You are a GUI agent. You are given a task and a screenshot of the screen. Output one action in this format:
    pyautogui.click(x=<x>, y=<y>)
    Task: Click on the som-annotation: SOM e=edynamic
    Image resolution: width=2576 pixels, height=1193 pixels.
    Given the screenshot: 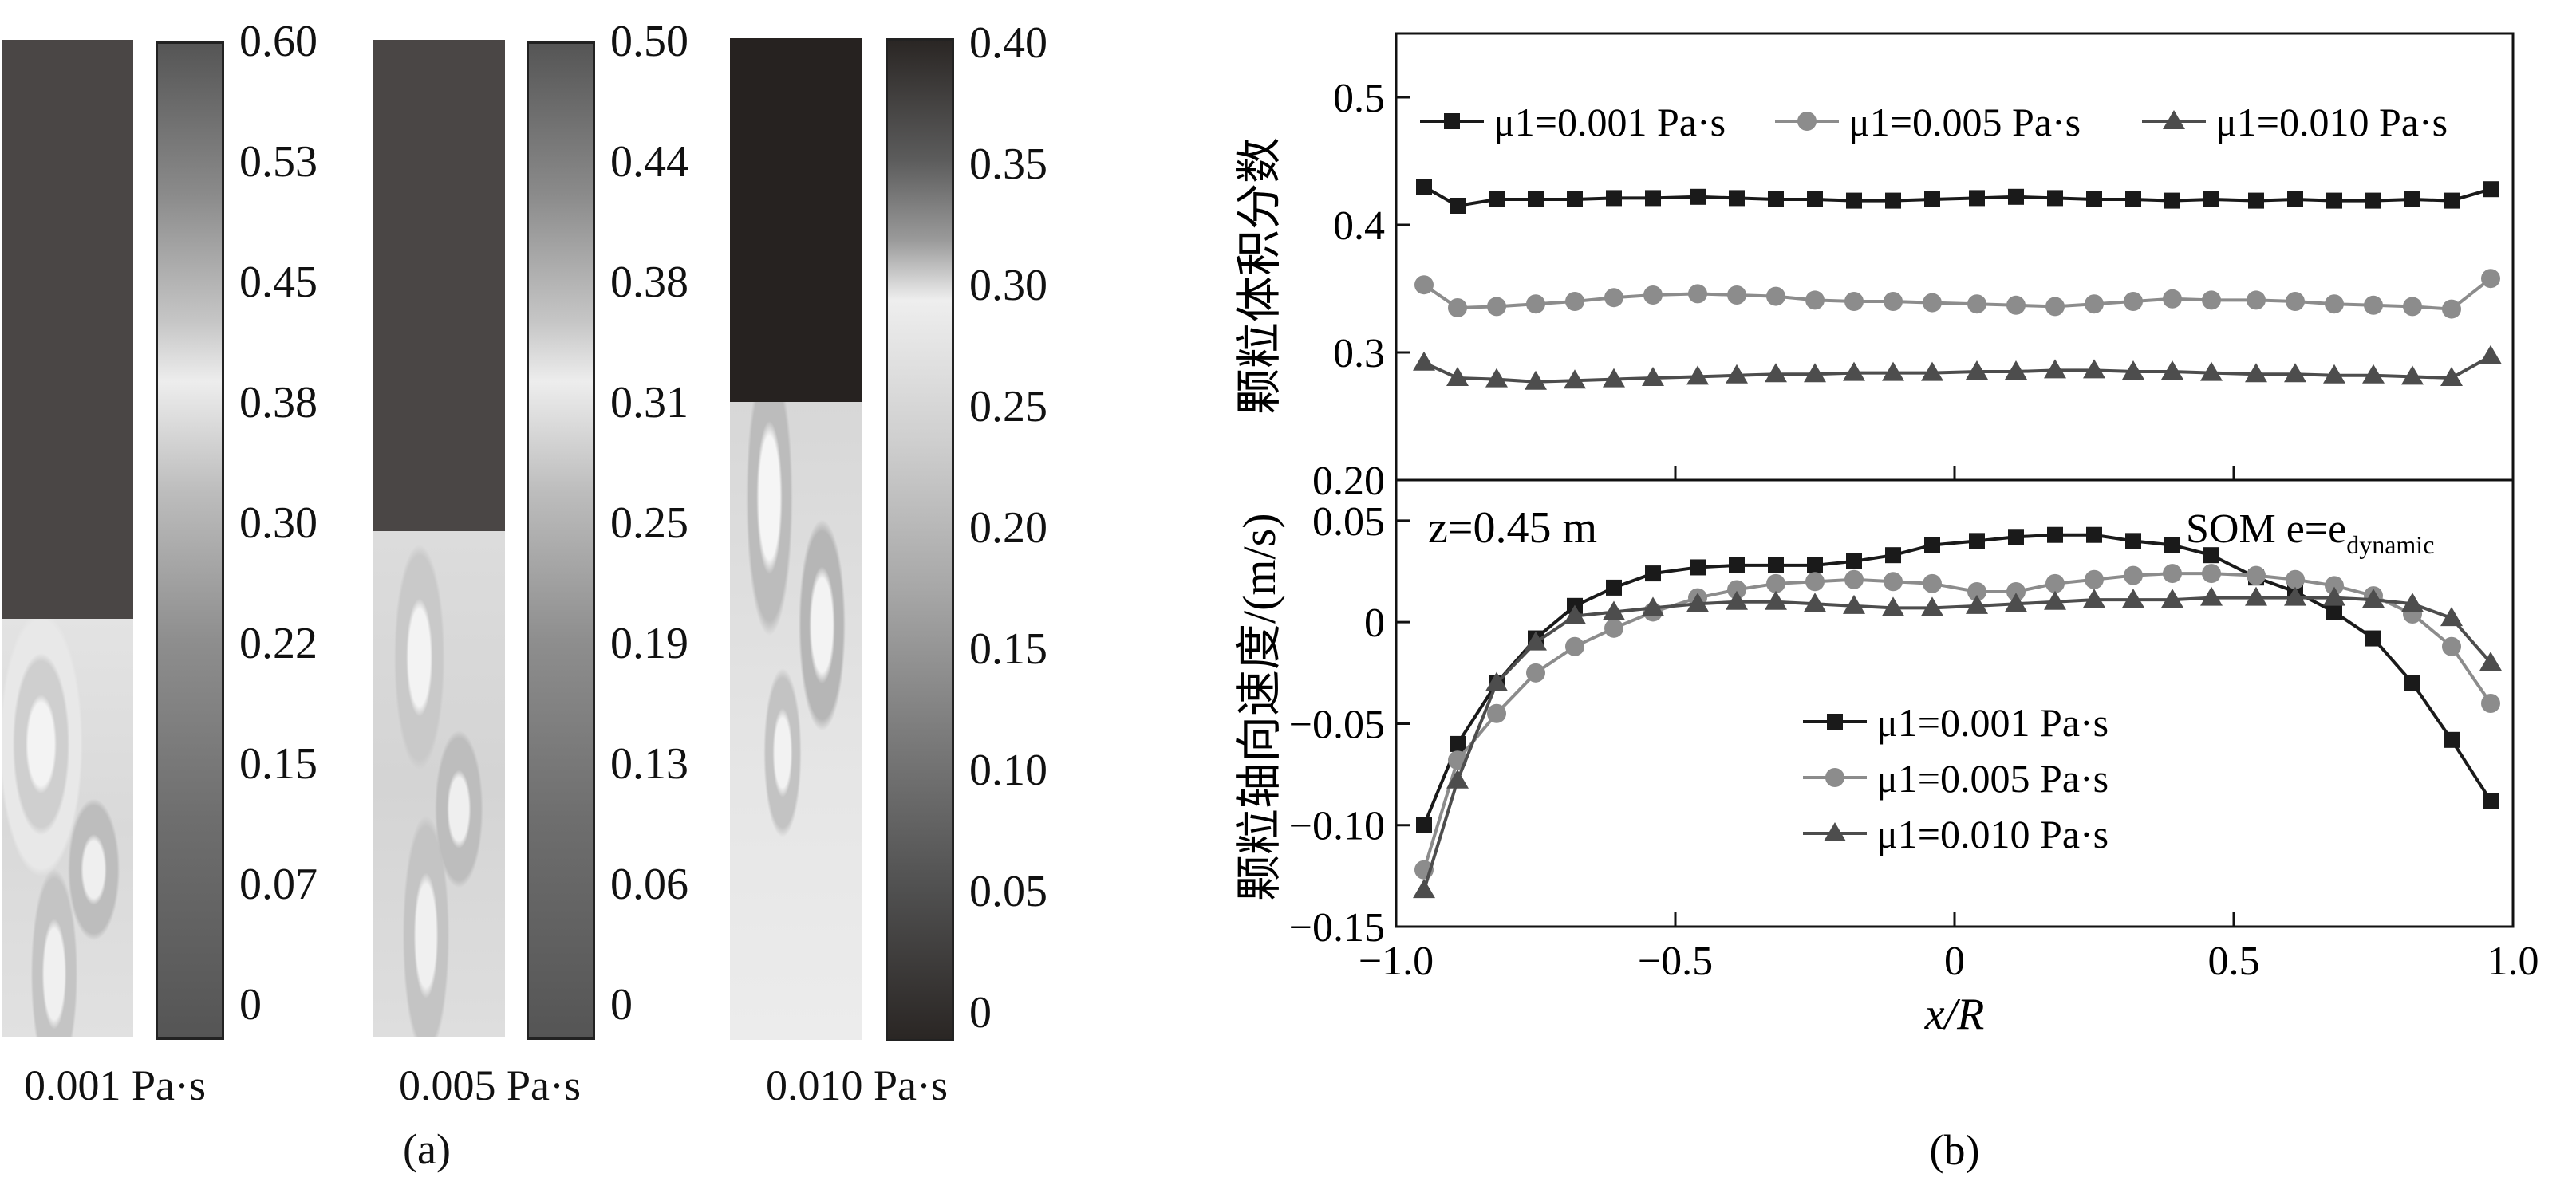 What is the action you would take?
    pyautogui.click(x=2310, y=532)
    